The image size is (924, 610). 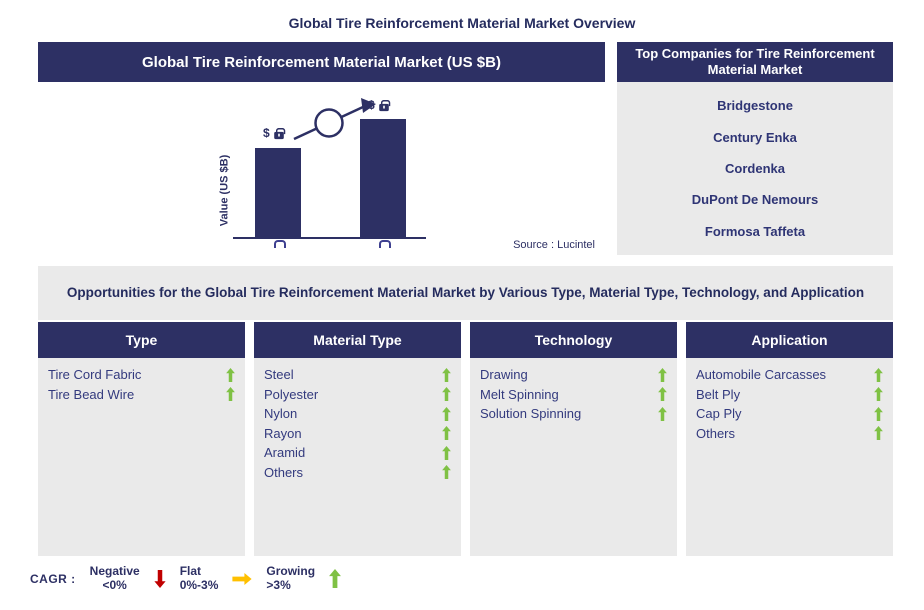 I want to click on legend-item-growing: Growing >3%, so click(x=291, y=578).